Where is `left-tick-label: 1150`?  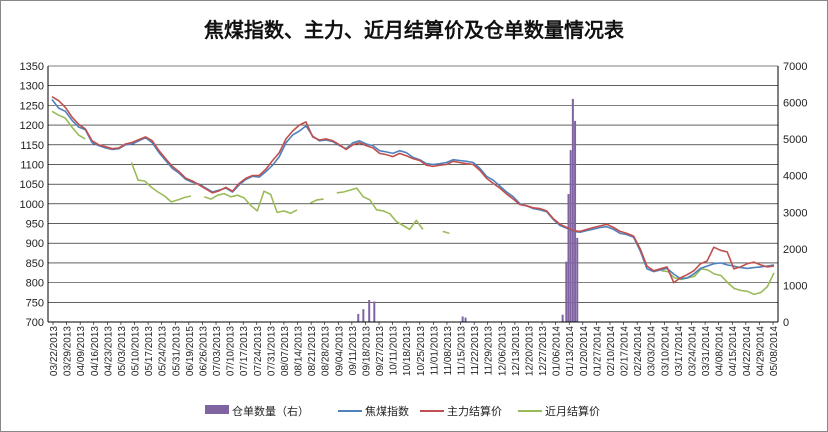
left-tick-label: 1150 is located at coordinates (32, 146).